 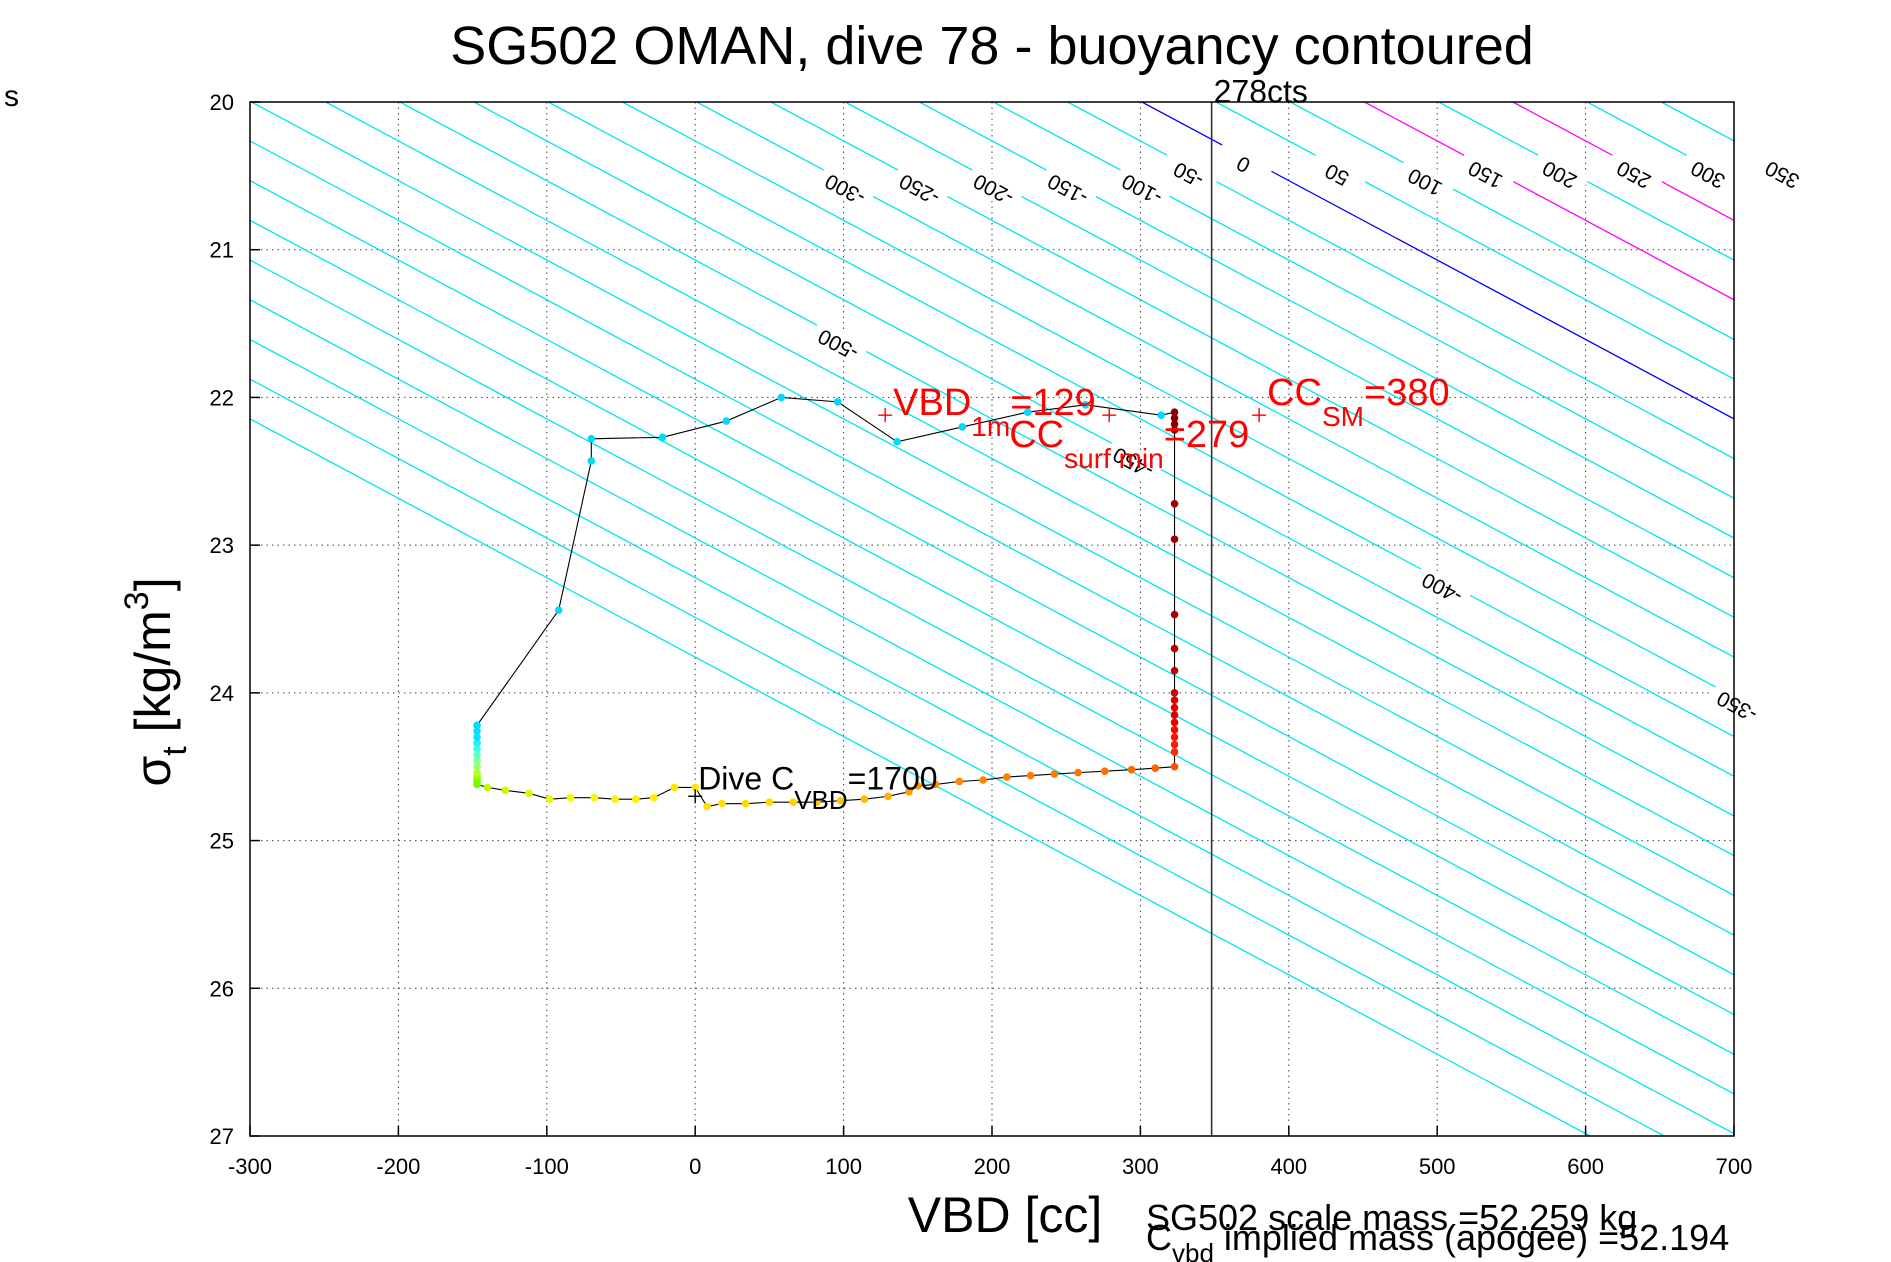 I want to click on annotation-text: Dive C, so click(x=746, y=778).